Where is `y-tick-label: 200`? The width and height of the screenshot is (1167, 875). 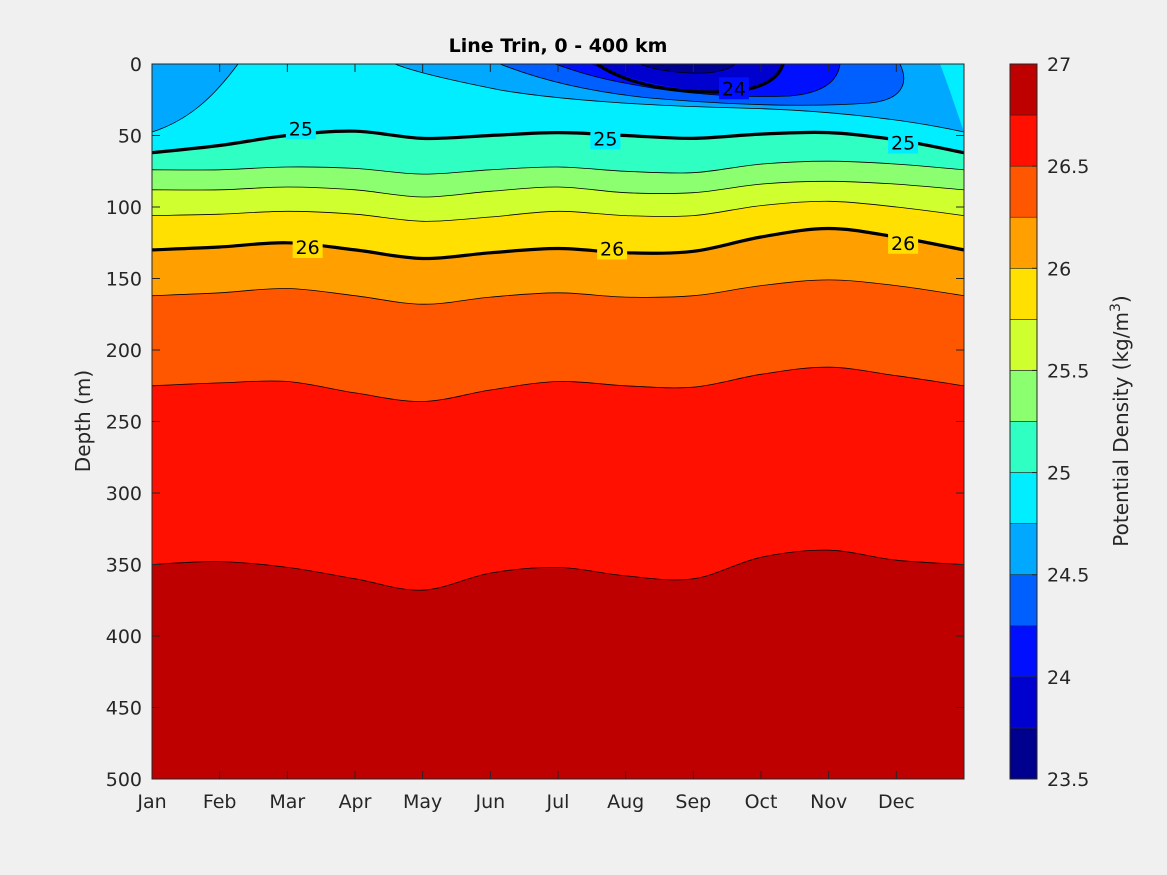
y-tick-label: 200 is located at coordinates (124, 351).